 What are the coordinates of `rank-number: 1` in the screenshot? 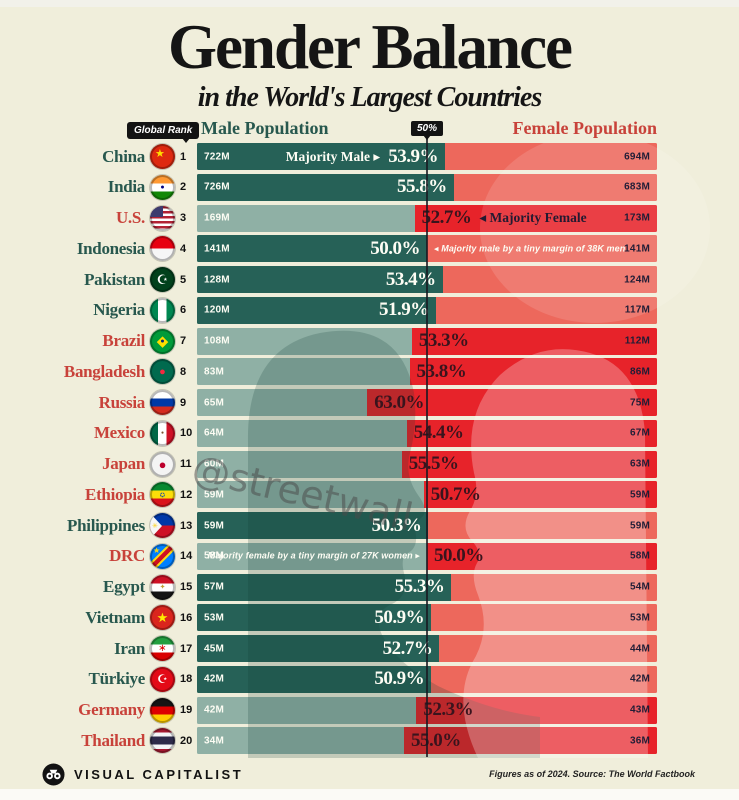 It's located at (183, 156).